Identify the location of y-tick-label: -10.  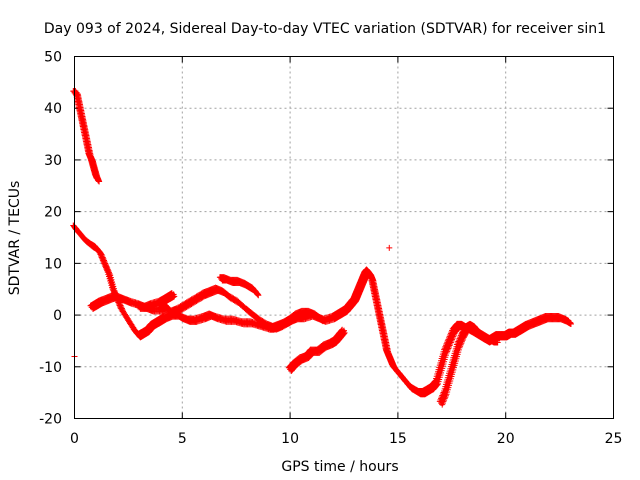
(50, 368).